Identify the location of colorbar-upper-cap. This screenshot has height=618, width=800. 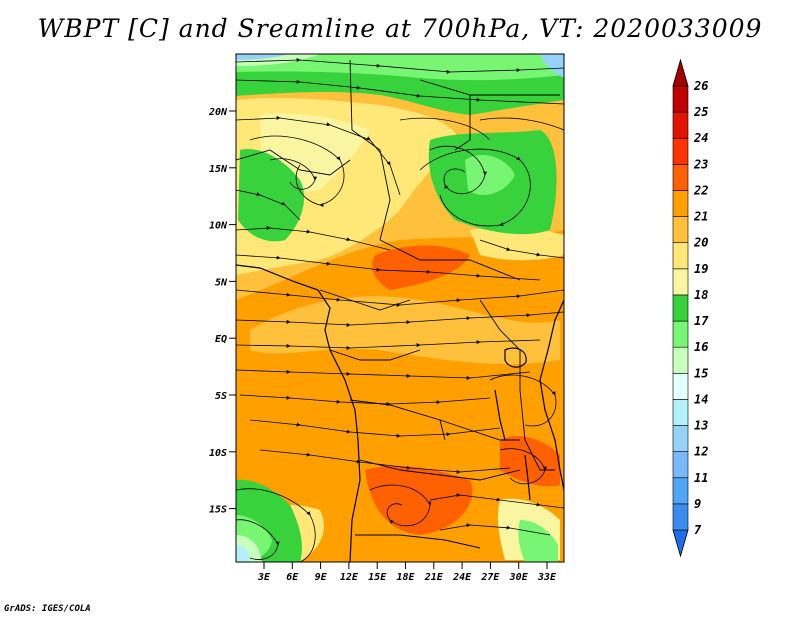
(680, 72).